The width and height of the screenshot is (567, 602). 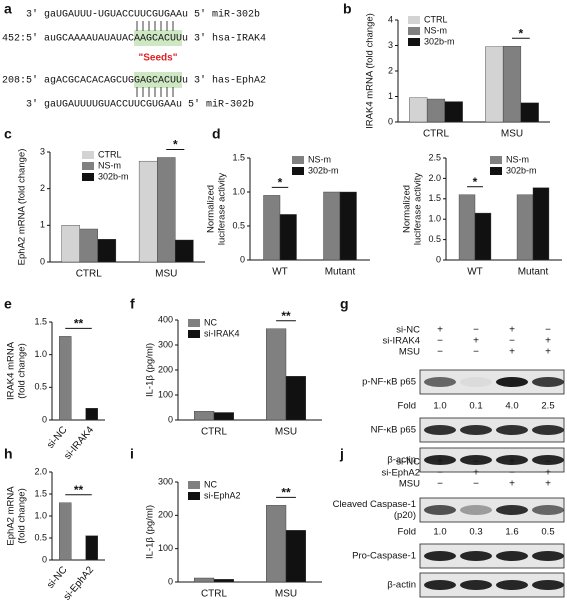 I want to click on y-axis-title: EphA2 mRNA (fold change), so click(x=22, y=207).